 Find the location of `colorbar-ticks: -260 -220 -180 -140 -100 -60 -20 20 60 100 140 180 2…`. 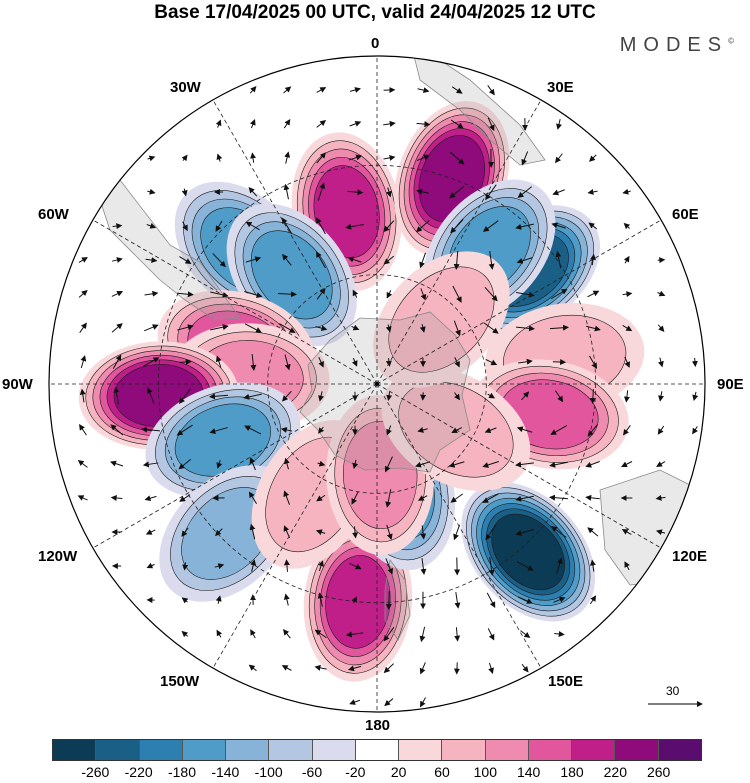

colorbar-ticks: -260 -220 -180 -140 -100 -60 -20 20 60 100 140 180 2… is located at coordinates (375, 773).